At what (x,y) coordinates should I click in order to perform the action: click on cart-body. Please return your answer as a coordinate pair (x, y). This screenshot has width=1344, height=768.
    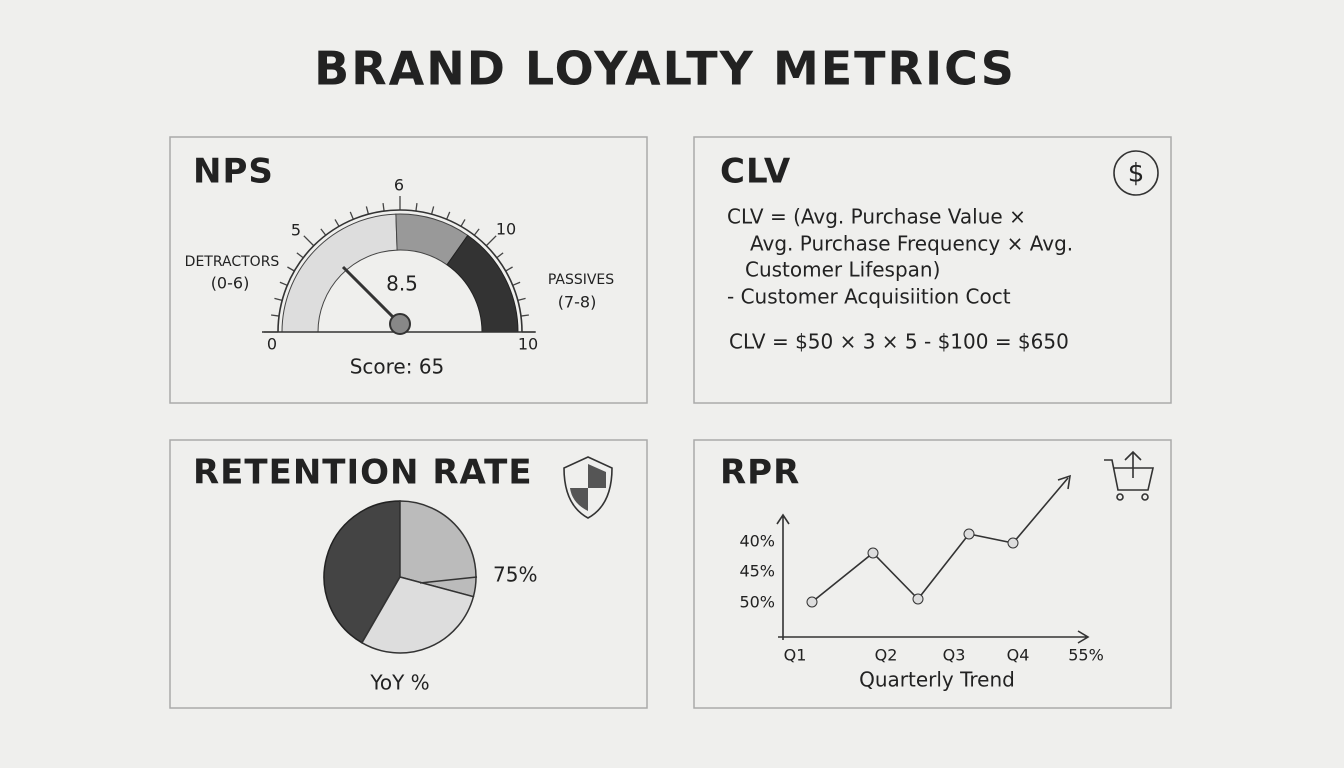
    Looking at the image, I should click on (1129, 475).